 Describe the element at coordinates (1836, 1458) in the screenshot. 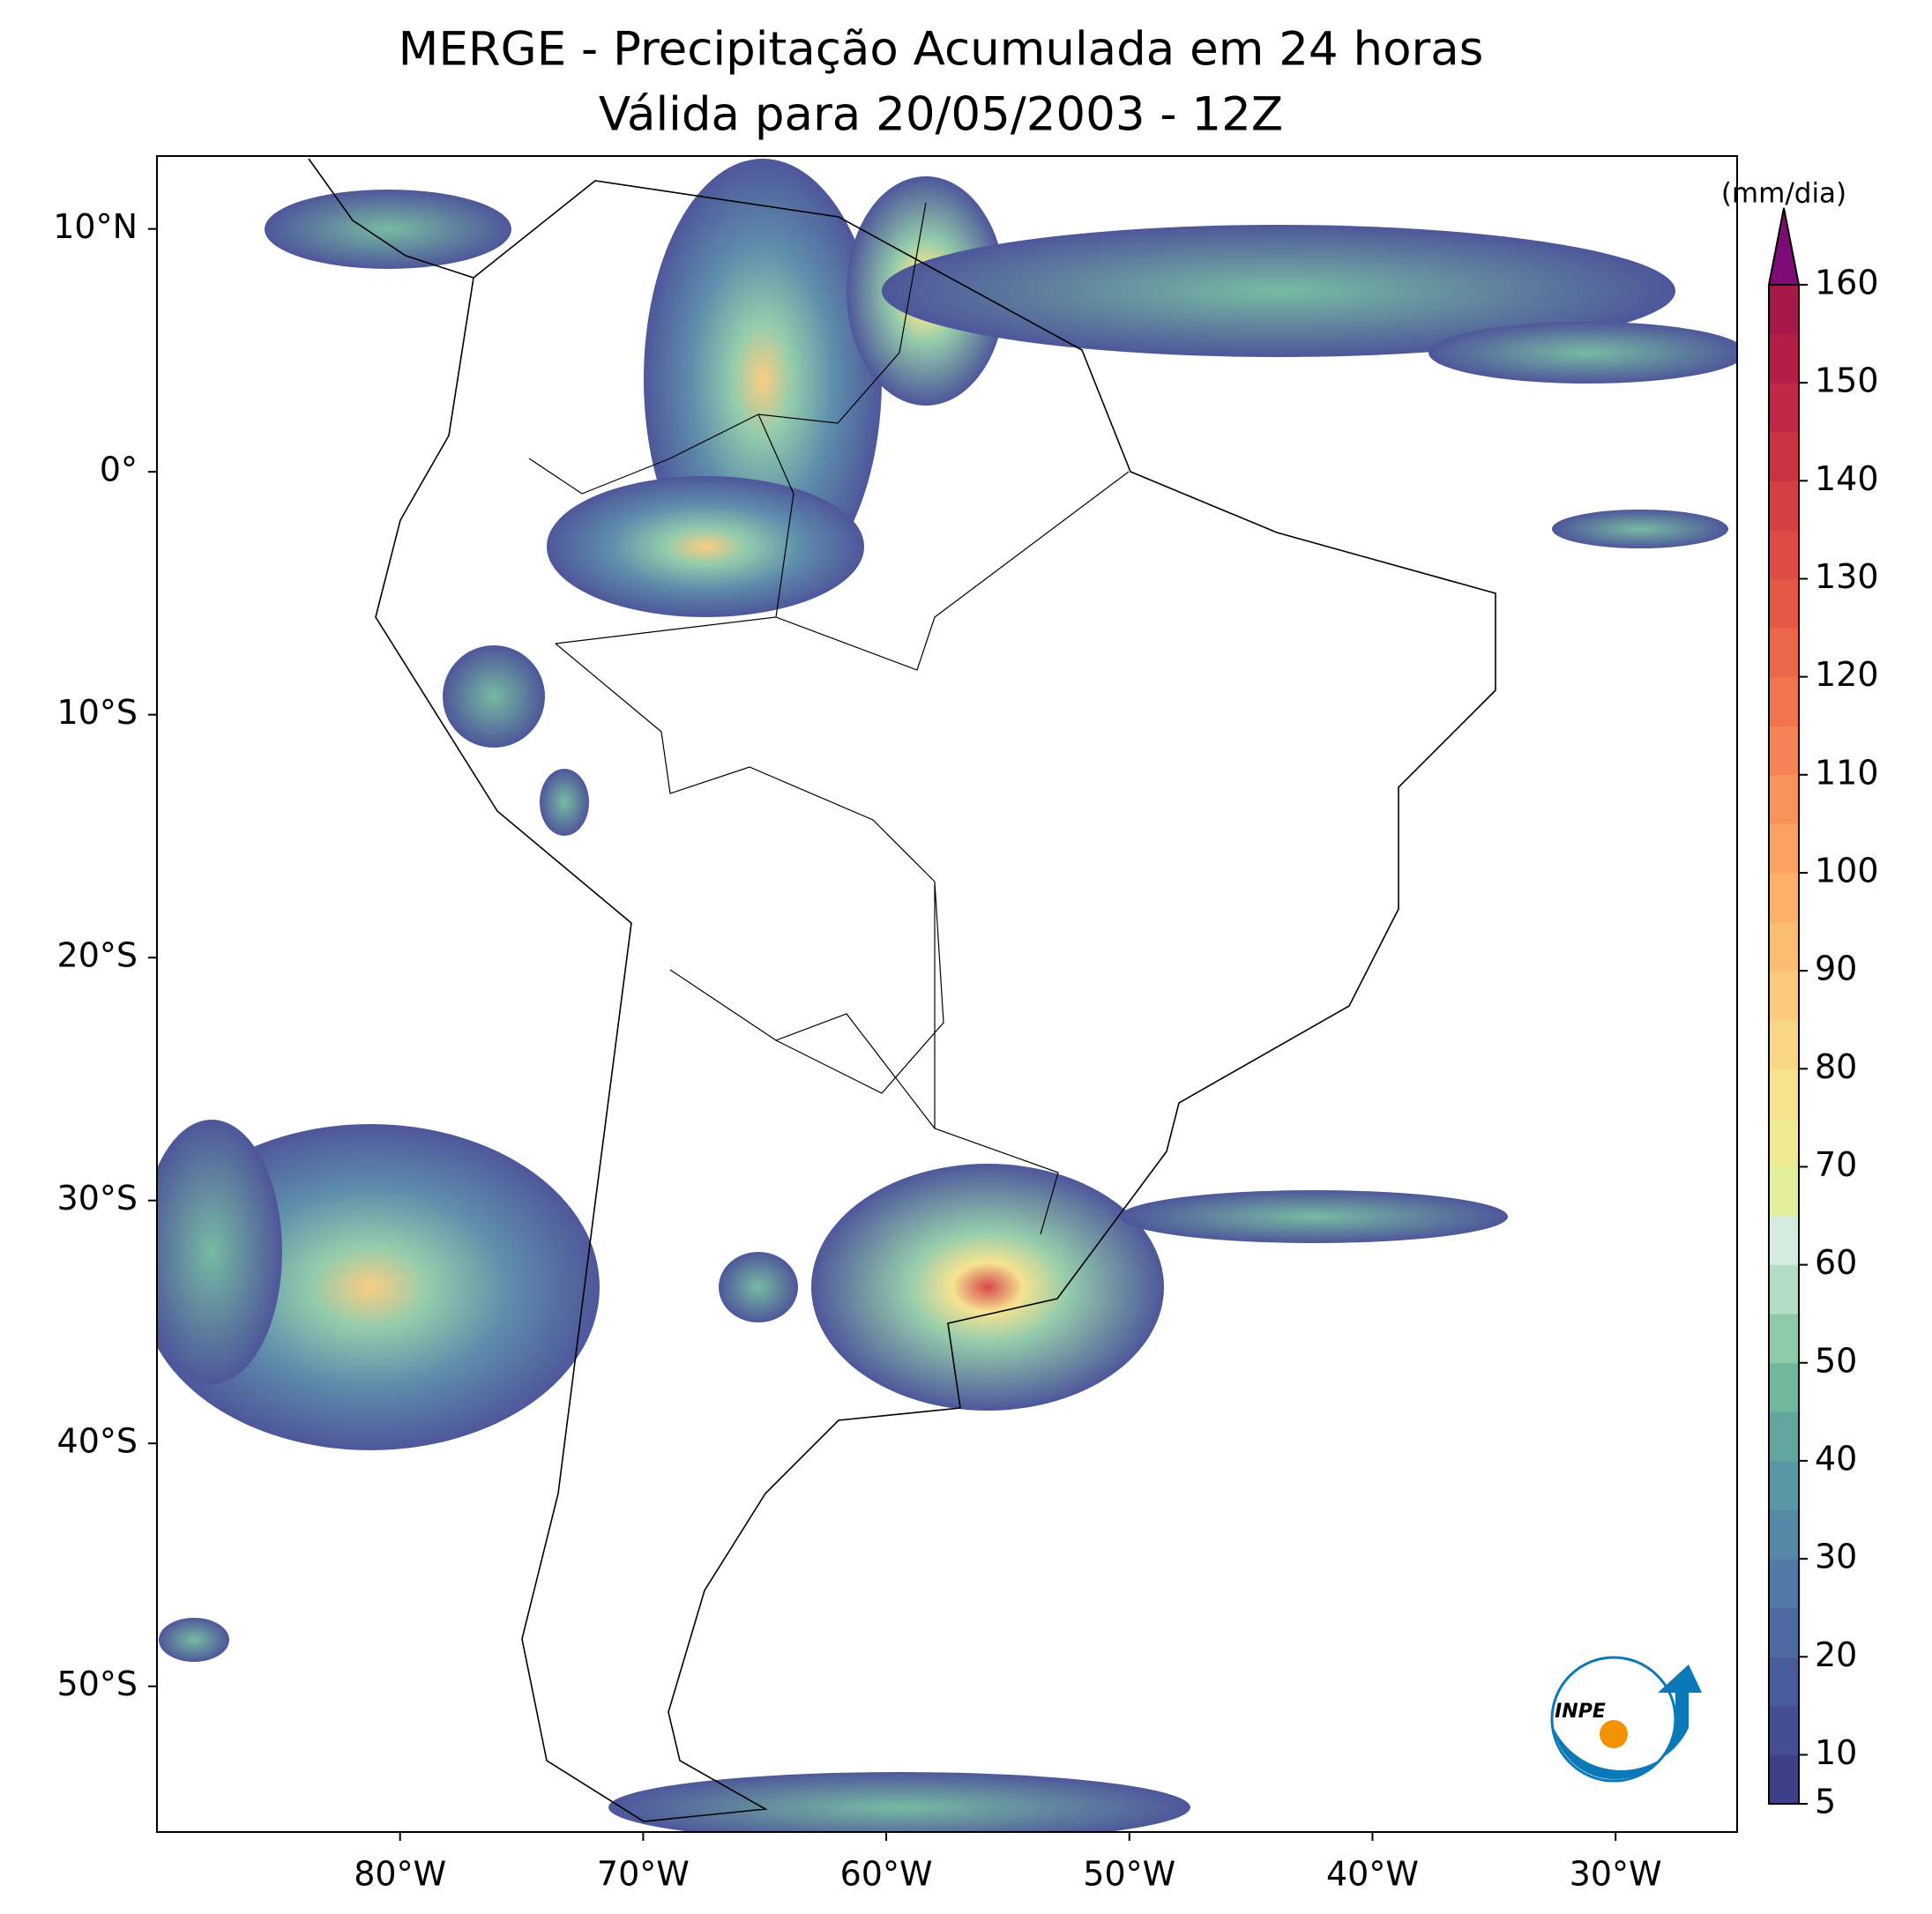

I see `colorbar-tick-label: 40` at that location.